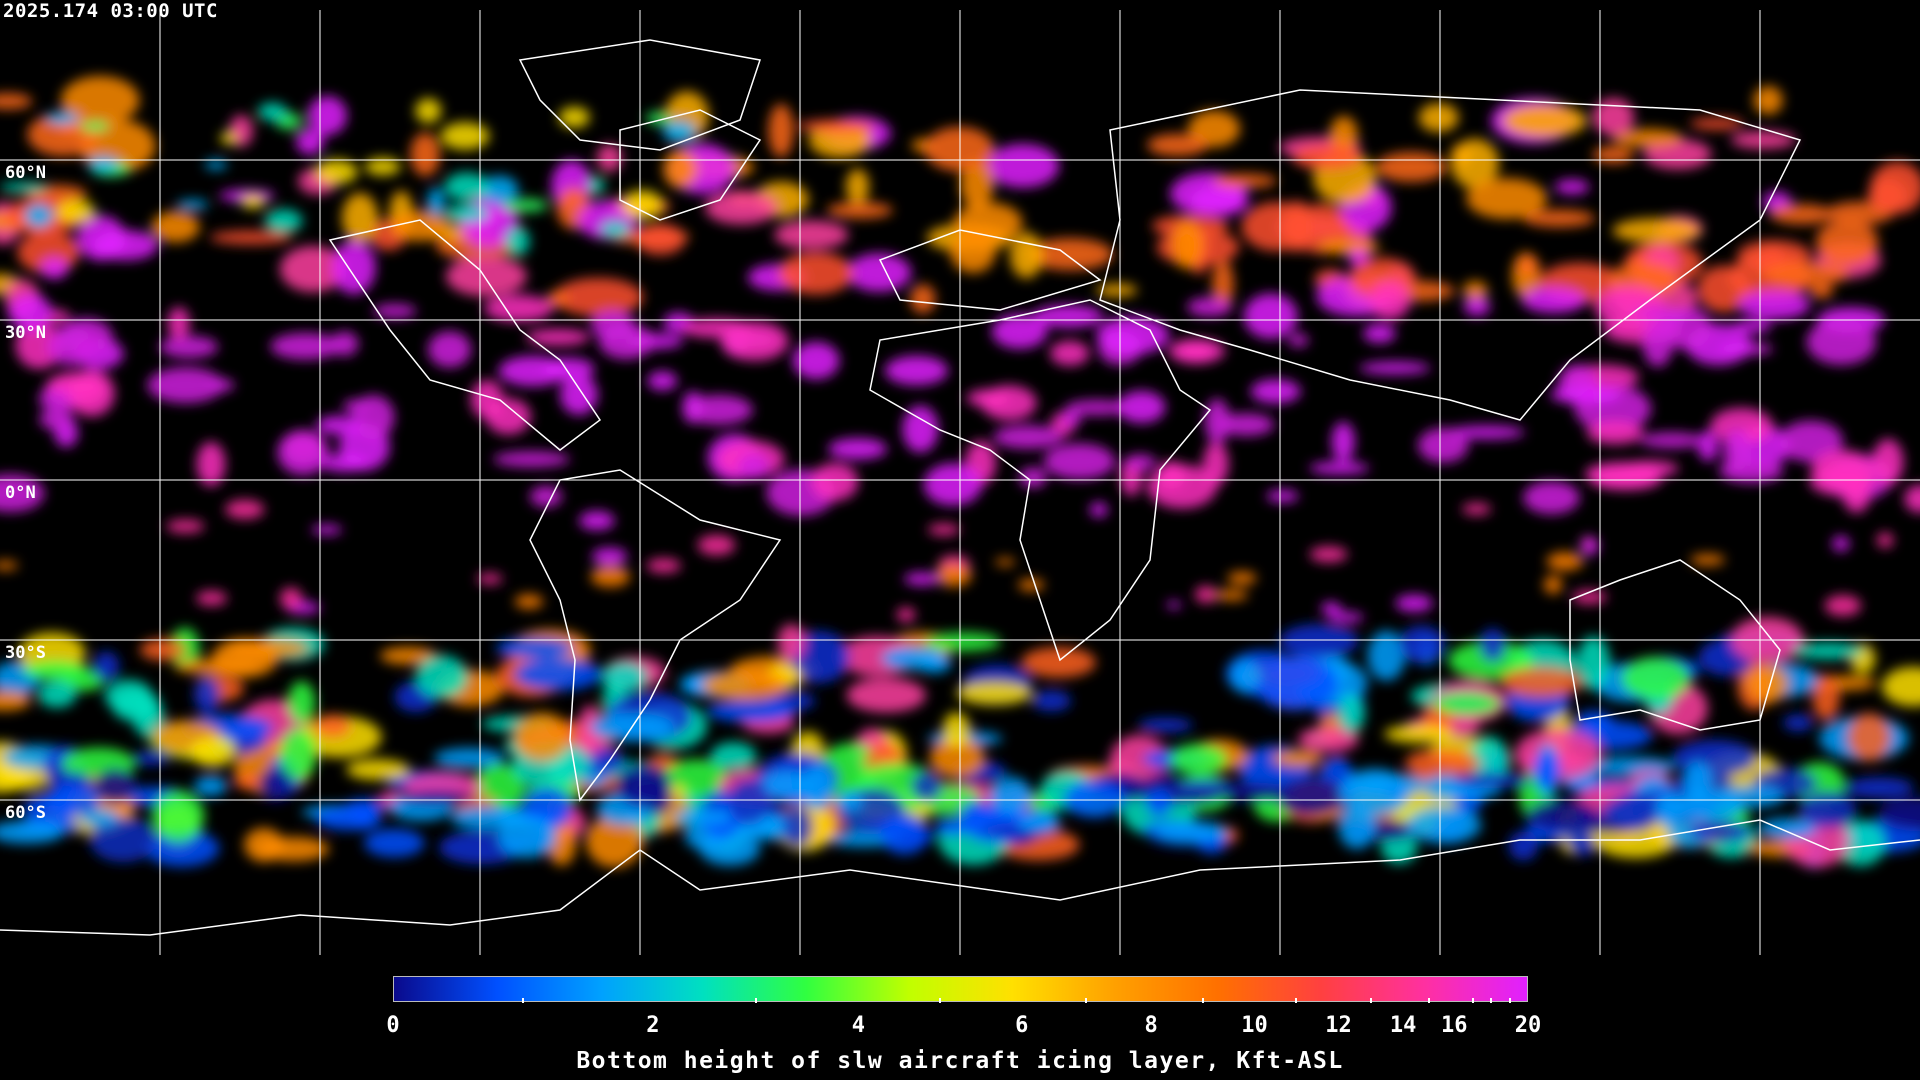 The image size is (1920, 1080). What do you see at coordinates (1454, 1025) in the screenshot?
I see `colorbar-tick-label: 16` at bounding box center [1454, 1025].